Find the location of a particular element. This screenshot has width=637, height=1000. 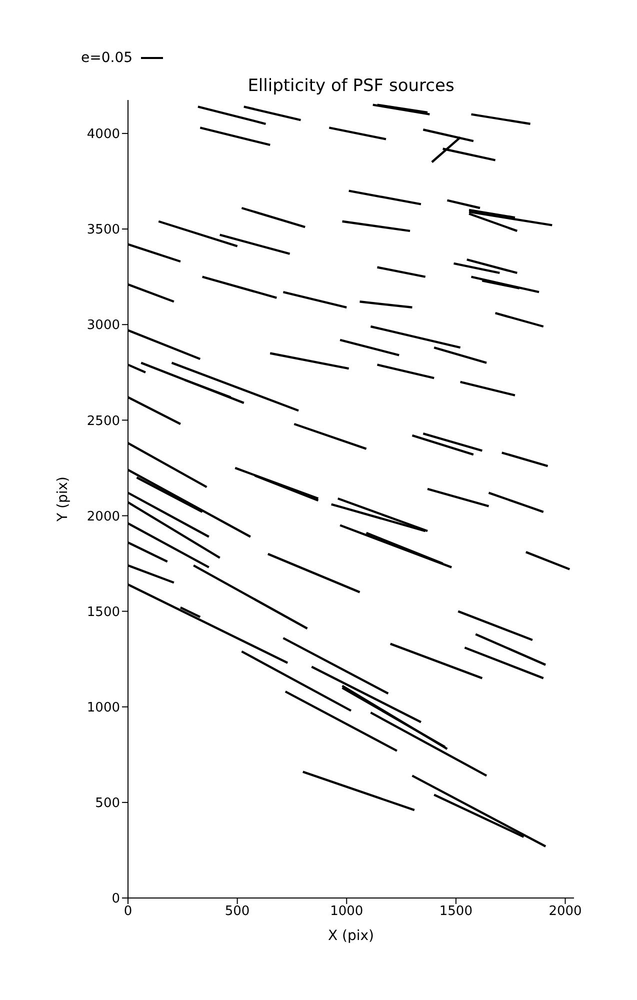

y-tick-label: 1500 is located at coordinates (103, 612).